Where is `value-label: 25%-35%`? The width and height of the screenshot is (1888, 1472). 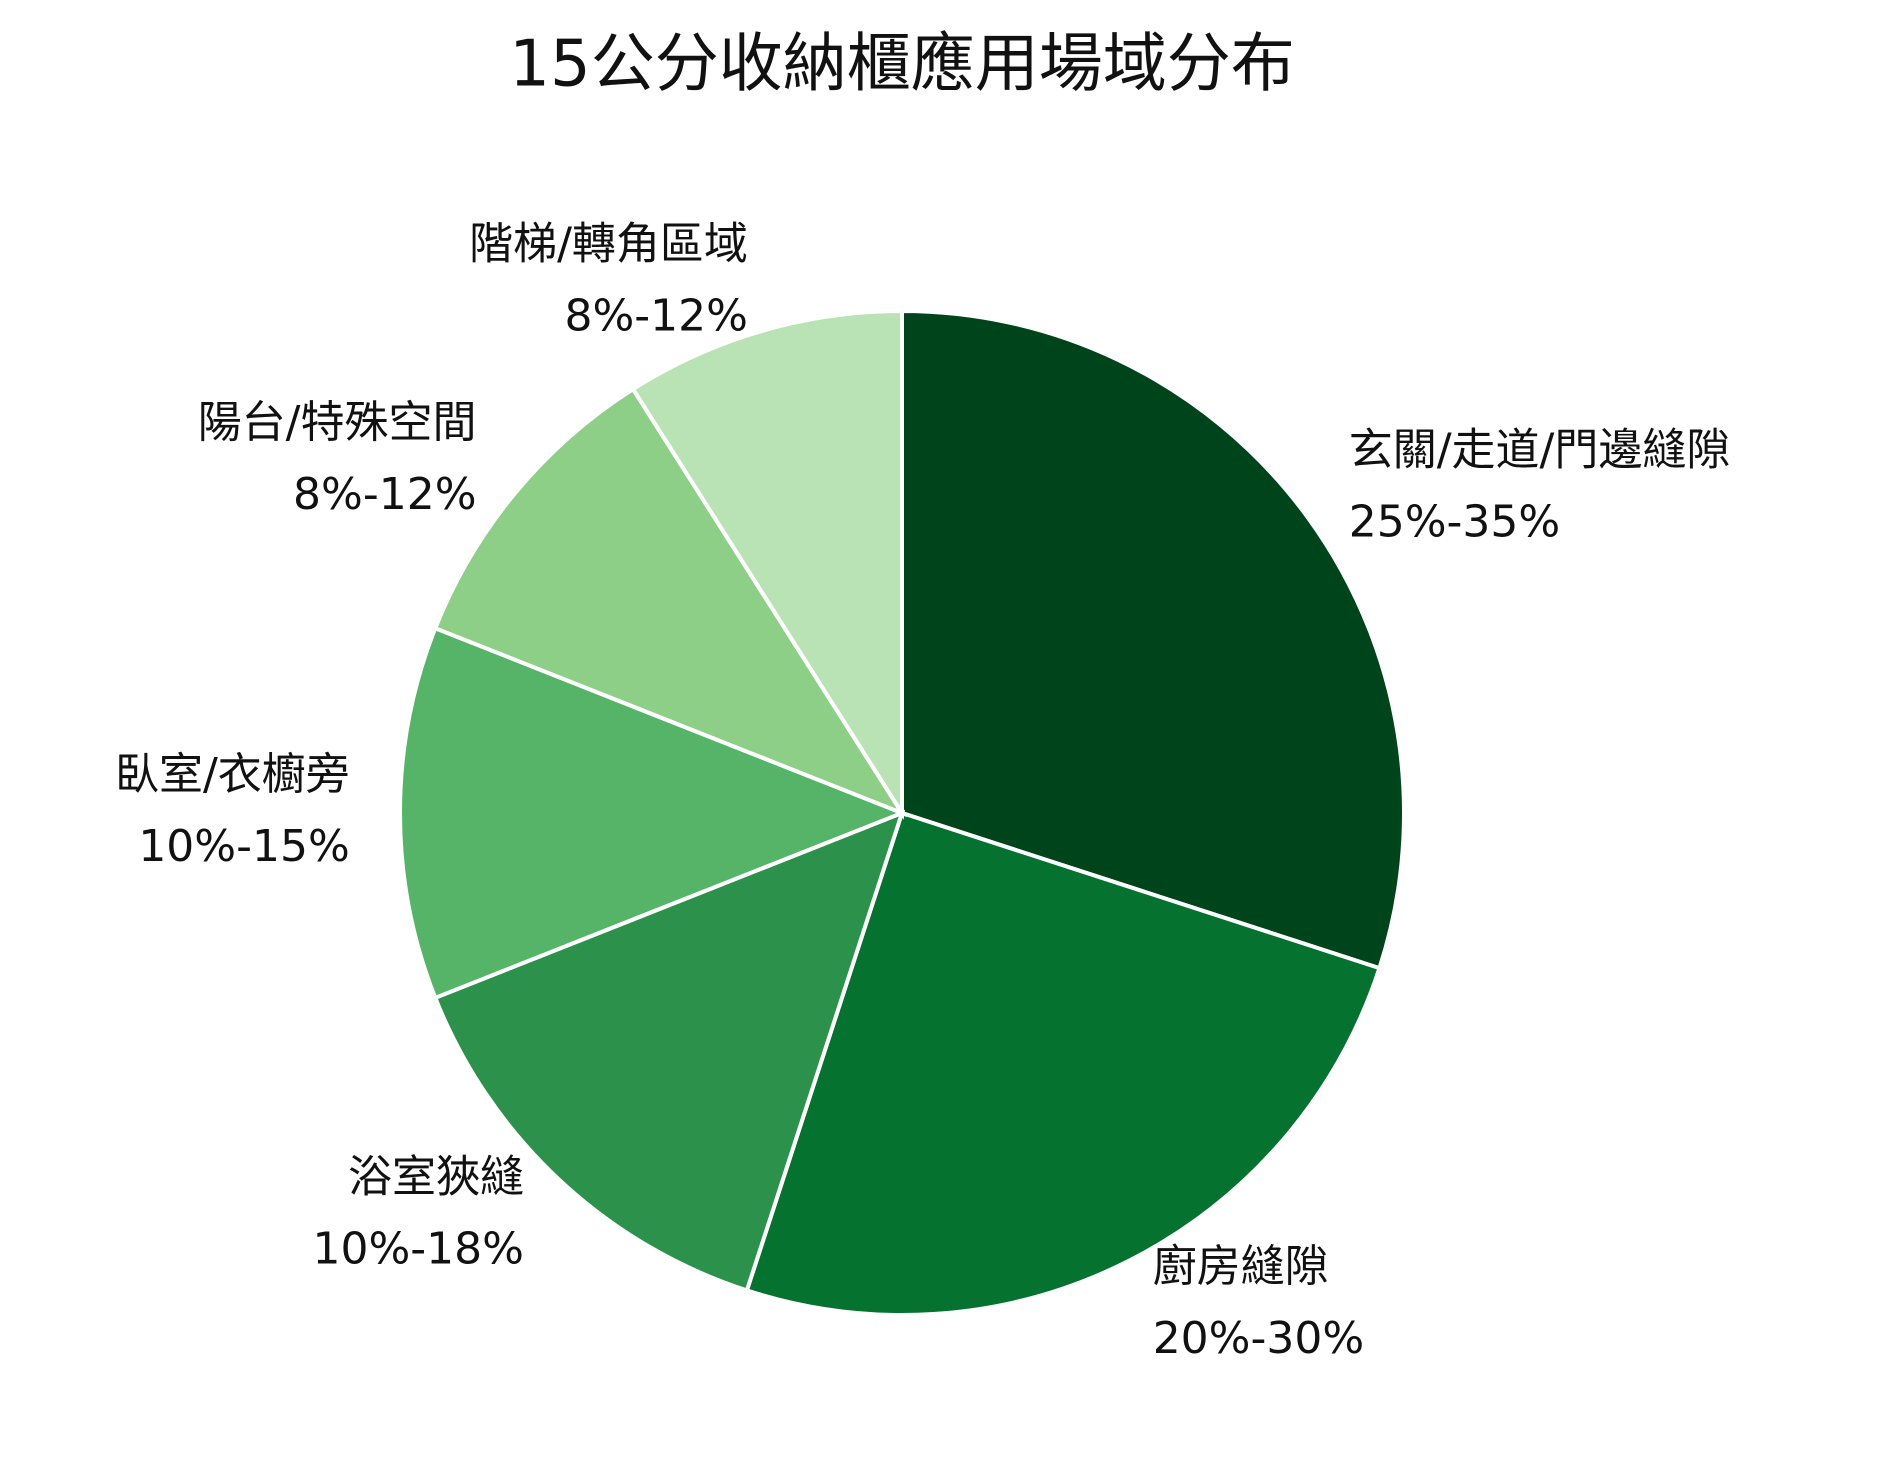 value-label: 25%-35% is located at coordinates (1454, 521).